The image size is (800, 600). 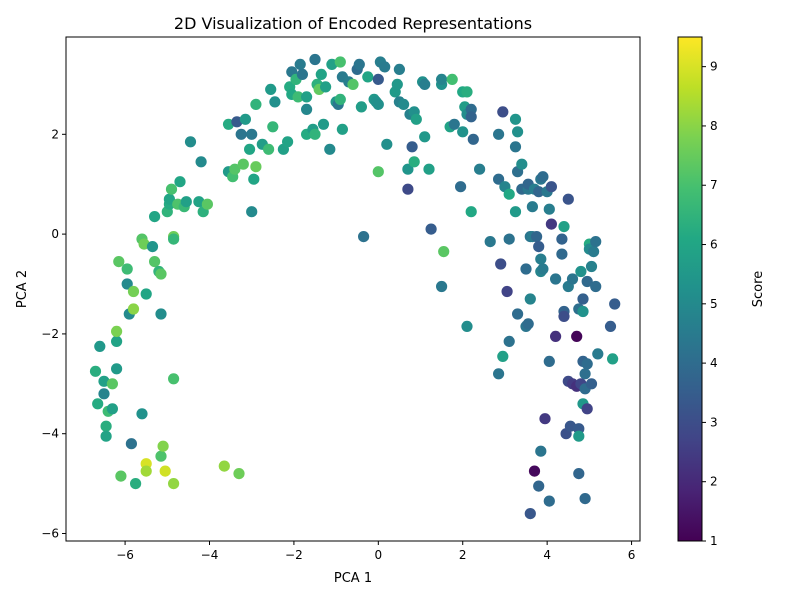 I want to click on x-axis-title: PCA 1, so click(x=353, y=578).